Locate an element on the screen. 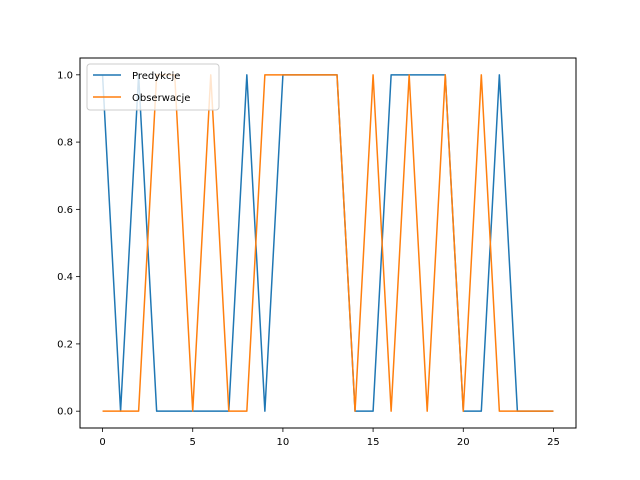 The height and width of the screenshot is (480, 640). x-axis: 0 5 10 15 20 25 is located at coordinates (329, 438).